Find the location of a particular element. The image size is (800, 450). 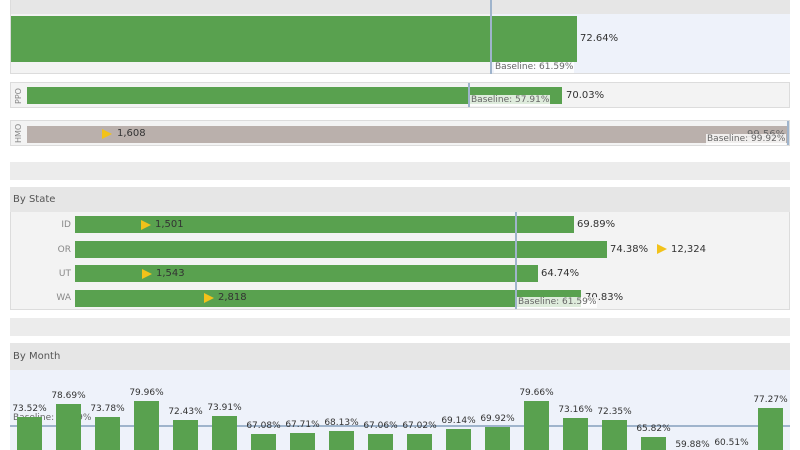

month-value-label: 69.14% is located at coordinates (458, 420).